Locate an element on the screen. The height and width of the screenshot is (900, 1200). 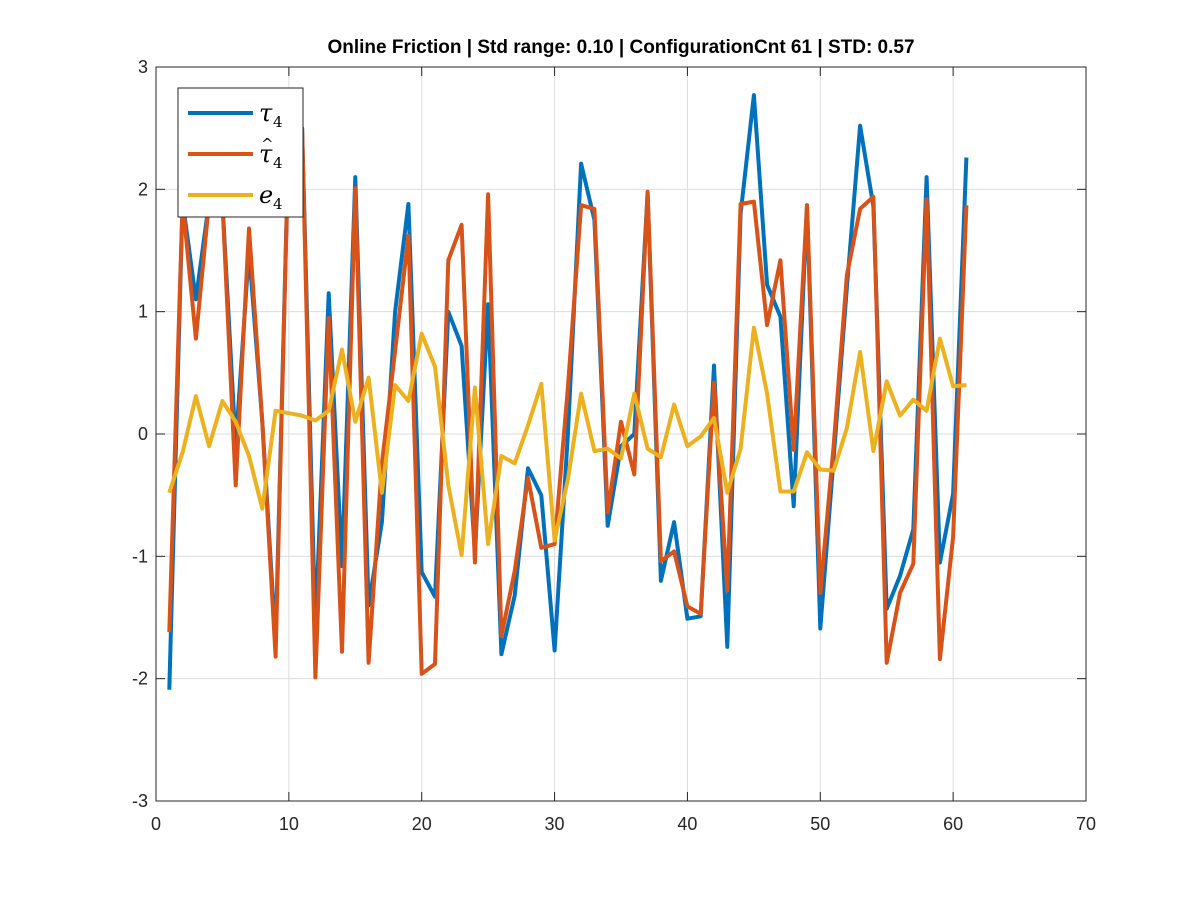
y-tick-label: -3 is located at coordinates (140, 801).